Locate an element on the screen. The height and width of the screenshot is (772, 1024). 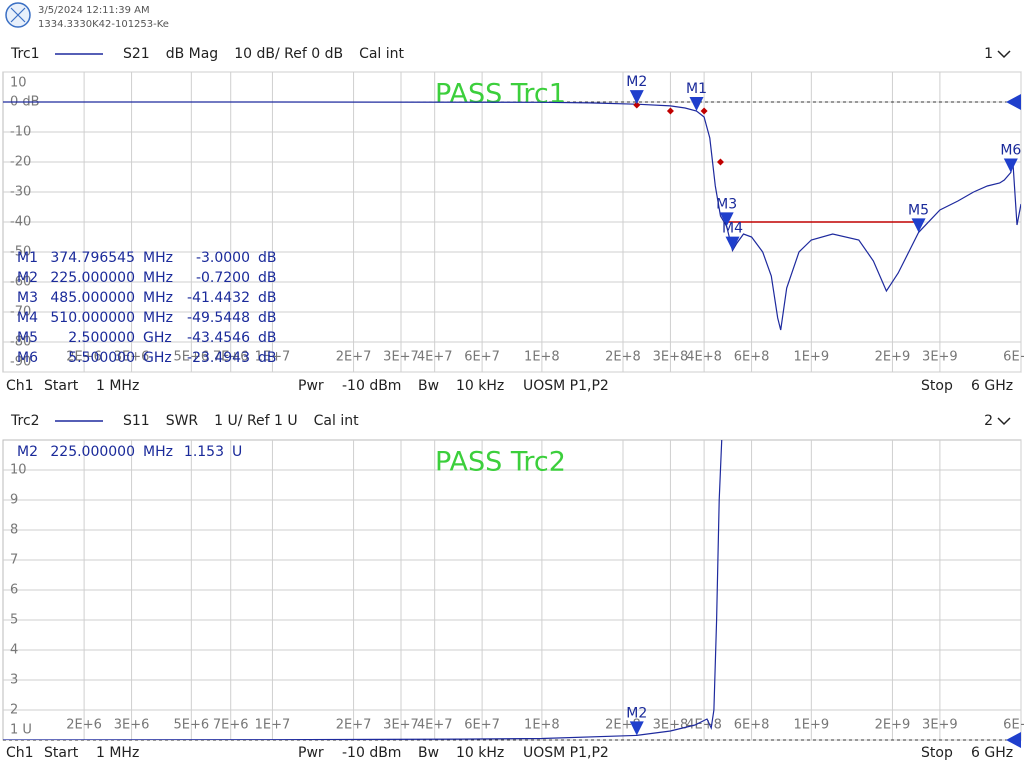
marker-table-cell: -41.4432 is located at coordinates (218, 298).